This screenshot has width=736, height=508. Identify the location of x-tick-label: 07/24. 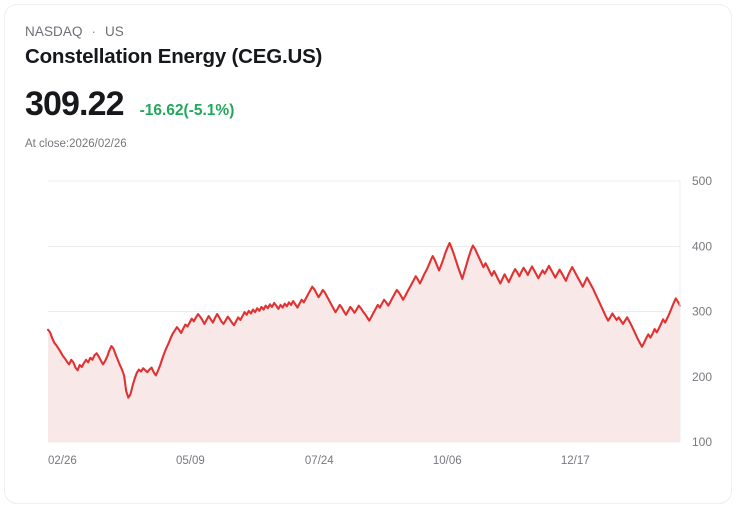
(319, 461).